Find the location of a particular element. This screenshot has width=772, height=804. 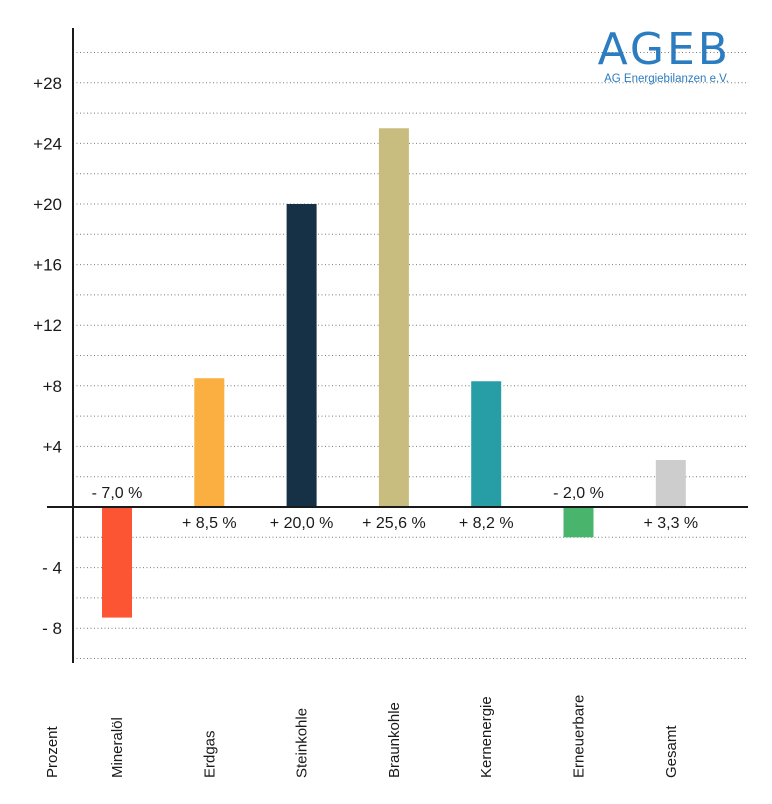

category-label: Kernenergie is located at coordinates (486, 737).